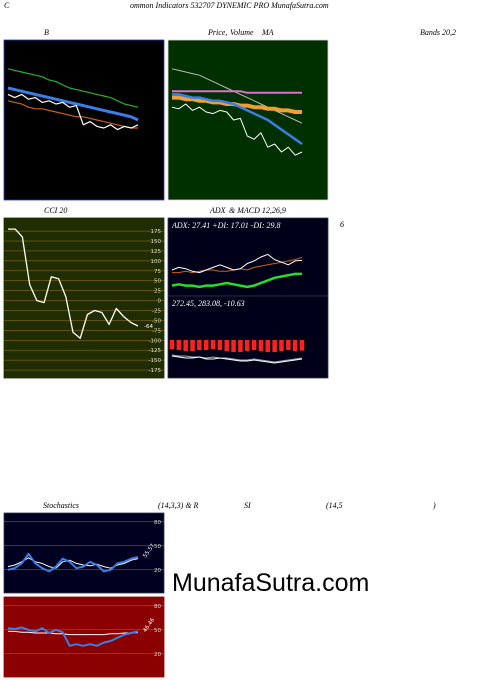 This screenshot has width=500, height=680. Describe the element at coordinates (218, 210) in the screenshot. I see `panel-label: ADX` at that location.